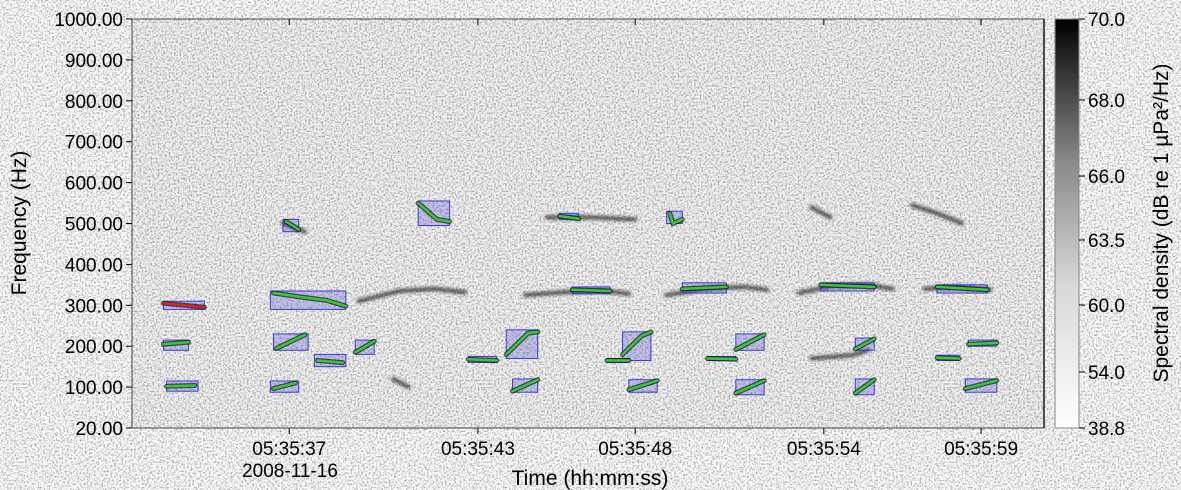  Describe the element at coordinates (94, 143) in the screenshot. I see `y-tick-label: 700.00` at that location.